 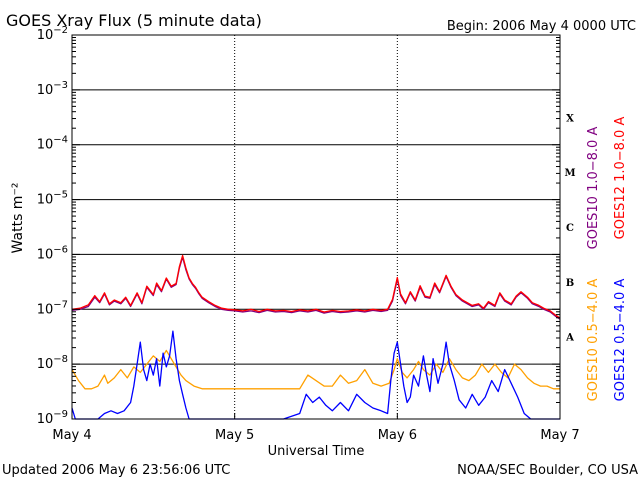 I want to click on flare-class-label: X, so click(x=570, y=118).